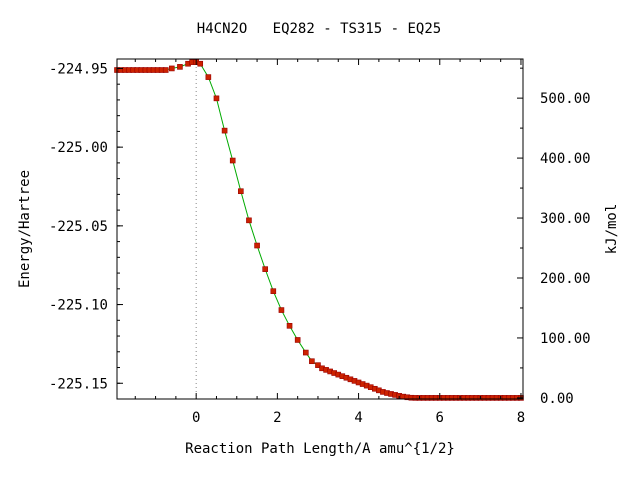 The height and width of the screenshot is (480, 640). What do you see at coordinates (196, 418) in the screenshot?
I see `x-tick-label: 0` at bounding box center [196, 418].